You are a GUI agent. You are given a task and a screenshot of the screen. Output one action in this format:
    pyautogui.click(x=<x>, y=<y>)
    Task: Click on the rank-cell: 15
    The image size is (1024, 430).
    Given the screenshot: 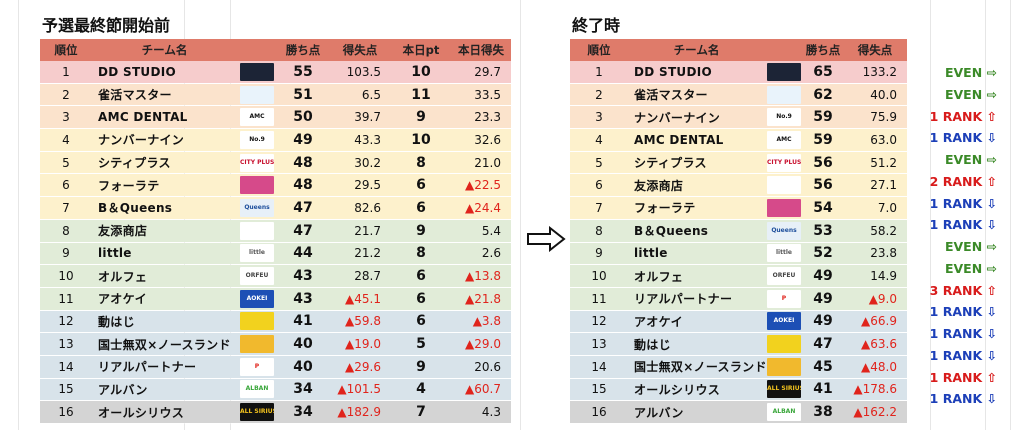 What is the action you would take?
    pyautogui.click(x=599, y=390)
    